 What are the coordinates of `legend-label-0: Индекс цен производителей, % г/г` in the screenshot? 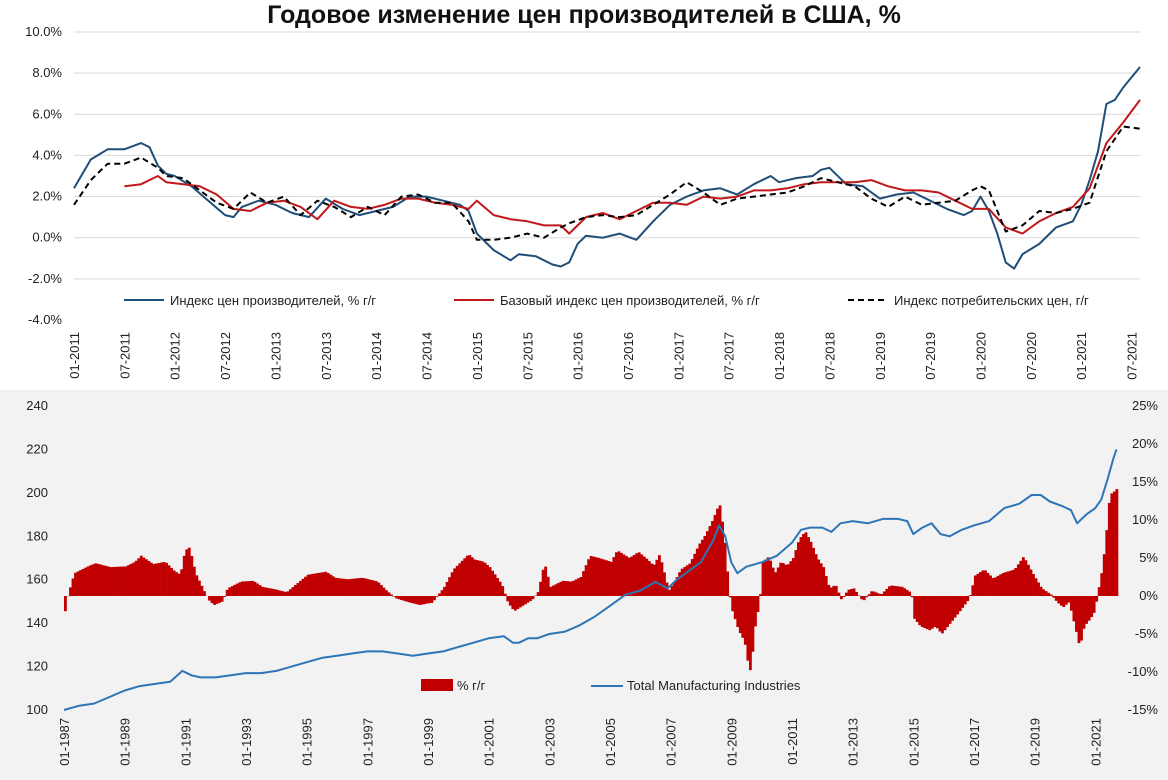 It's located at (273, 300).